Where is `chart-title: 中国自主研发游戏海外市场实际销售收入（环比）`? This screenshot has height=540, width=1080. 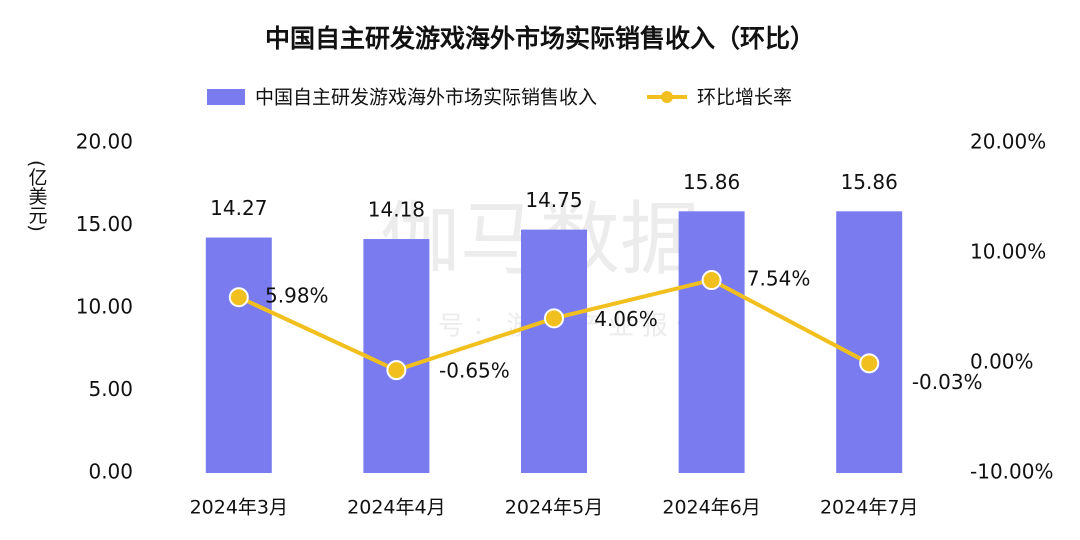
chart-title: 中国自主研发游戏海外市场实际销售收入（环比） is located at coordinates (540, 38).